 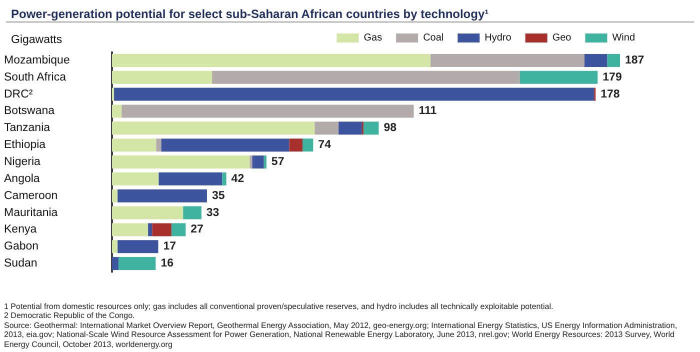 What do you see at coordinates (27, 128) in the screenshot?
I see `y-tick-label: Tanzania` at bounding box center [27, 128].